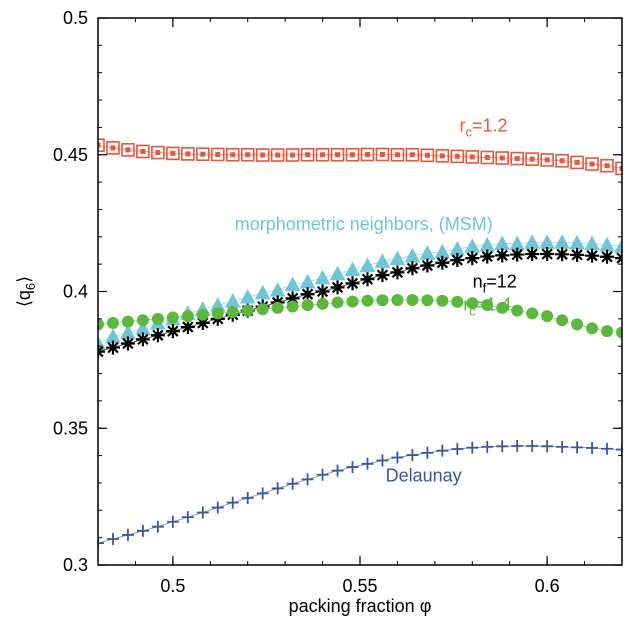 The height and width of the screenshot is (618, 642). Describe the element at coordinates (494, 305) in the screenshot. I see `annotation-rest: =1.4` at that location.